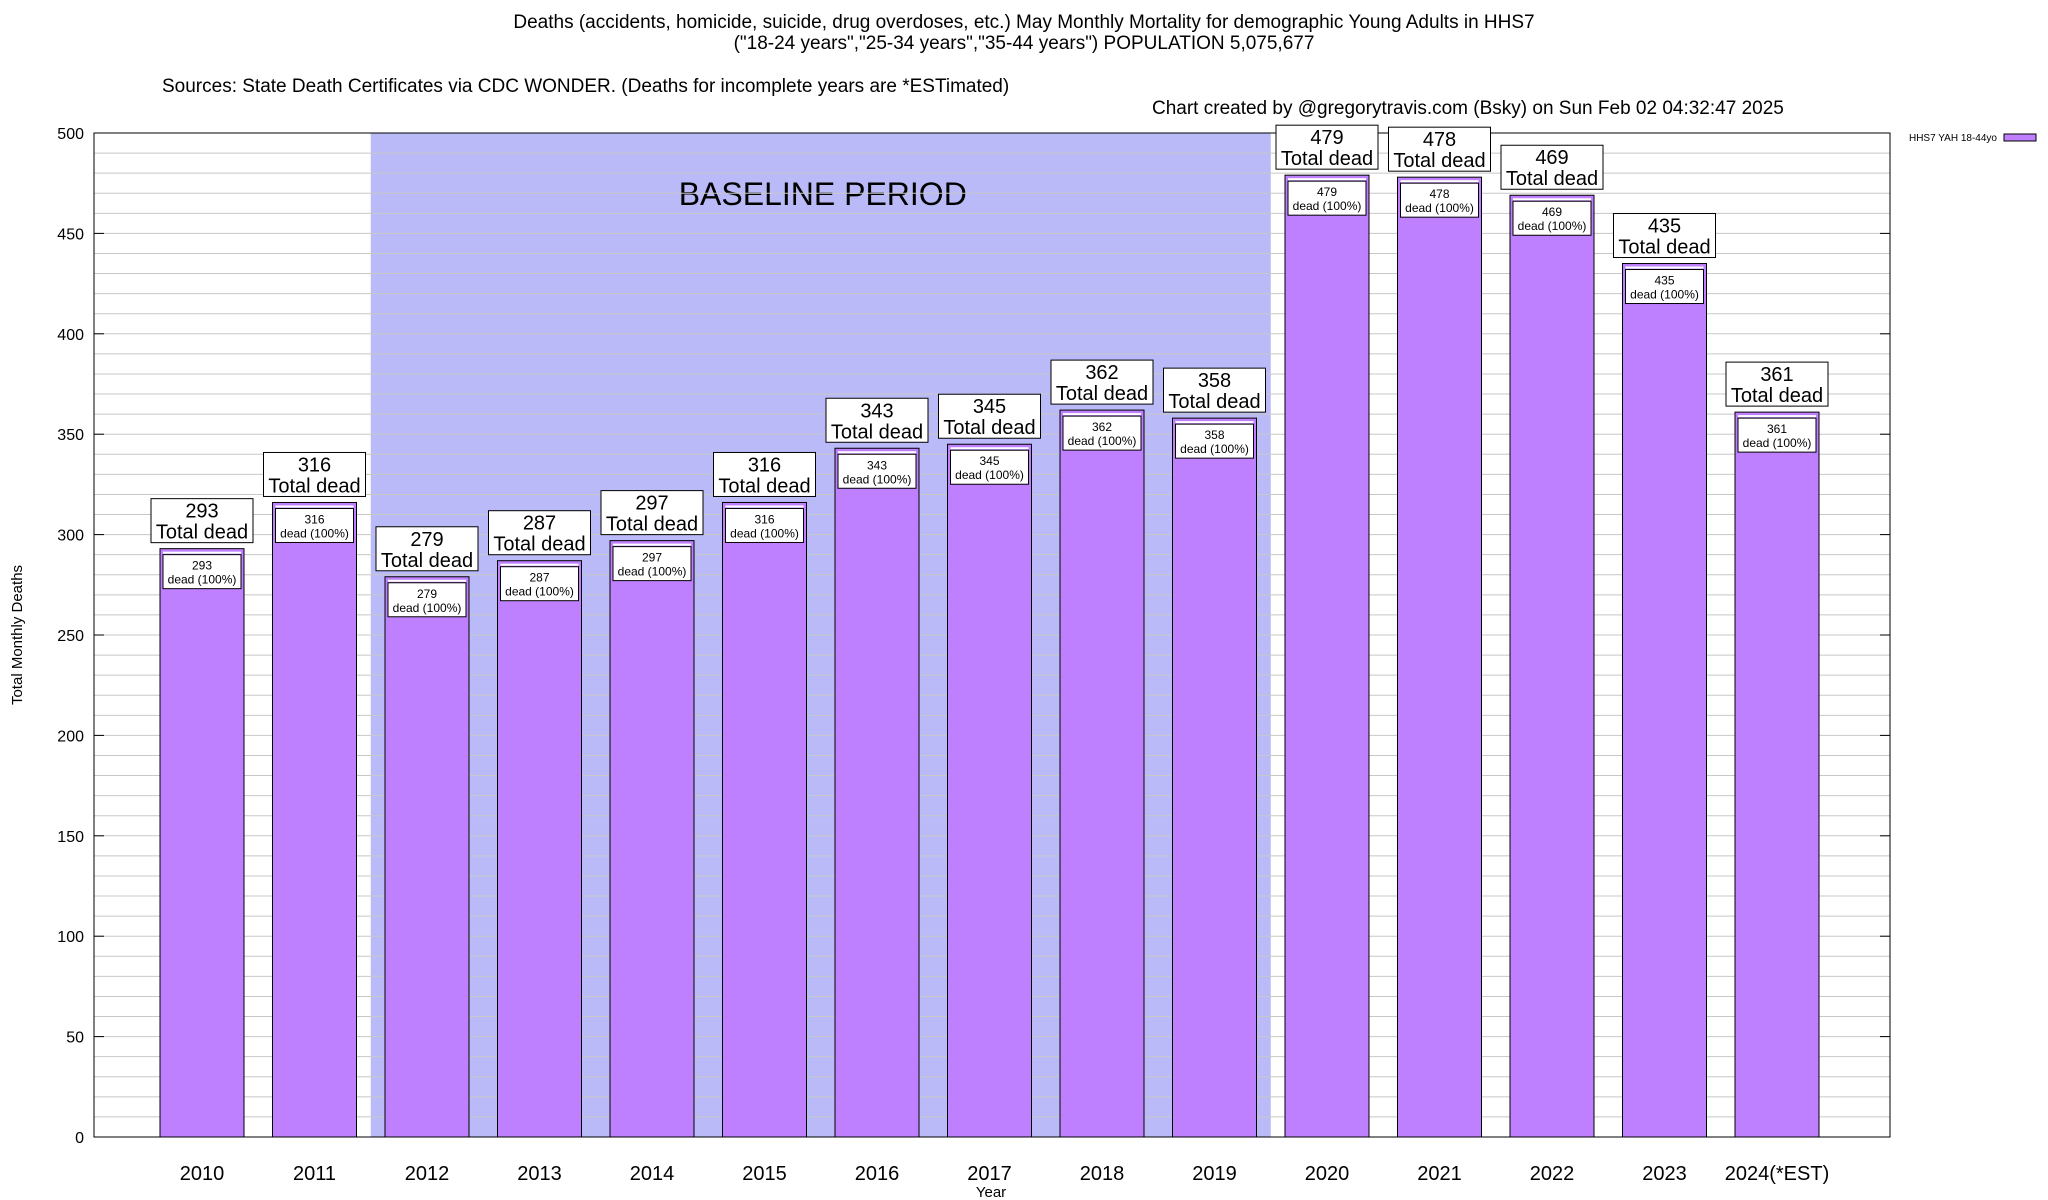 This screenshot has width=2048, height=1200. I want to click on total-value-label: 297, so click(651, 504).